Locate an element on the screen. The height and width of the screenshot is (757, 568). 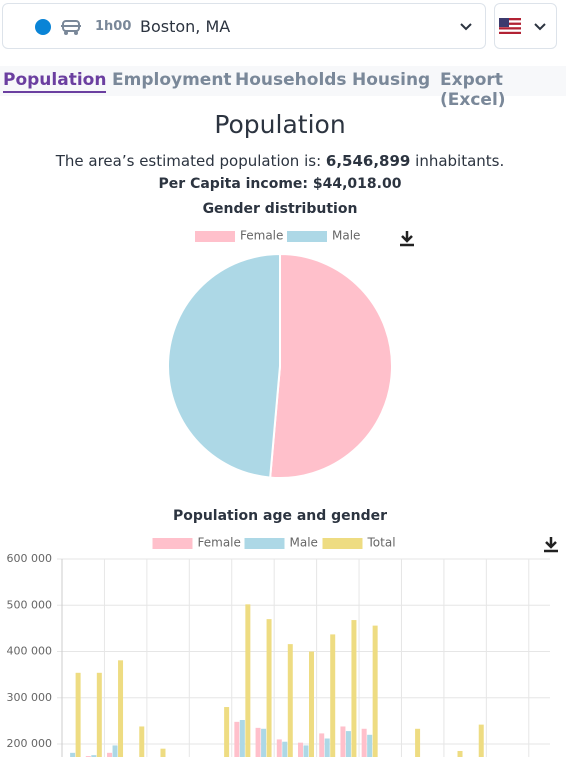
population-value: 6,546,899 is located at coordinates (368, 161).